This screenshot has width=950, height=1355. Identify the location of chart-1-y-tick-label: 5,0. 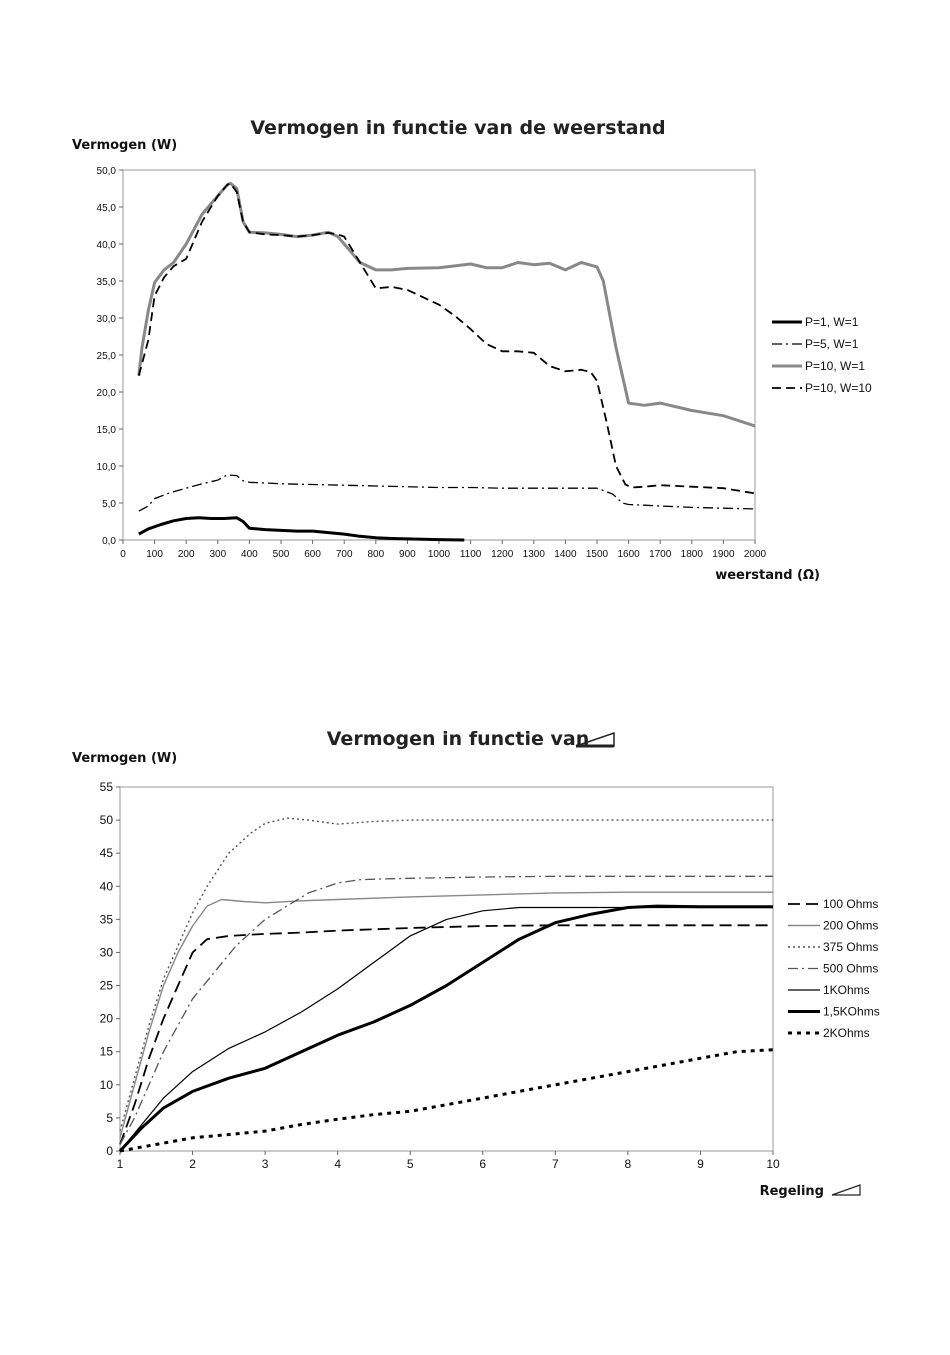
(109, 504).